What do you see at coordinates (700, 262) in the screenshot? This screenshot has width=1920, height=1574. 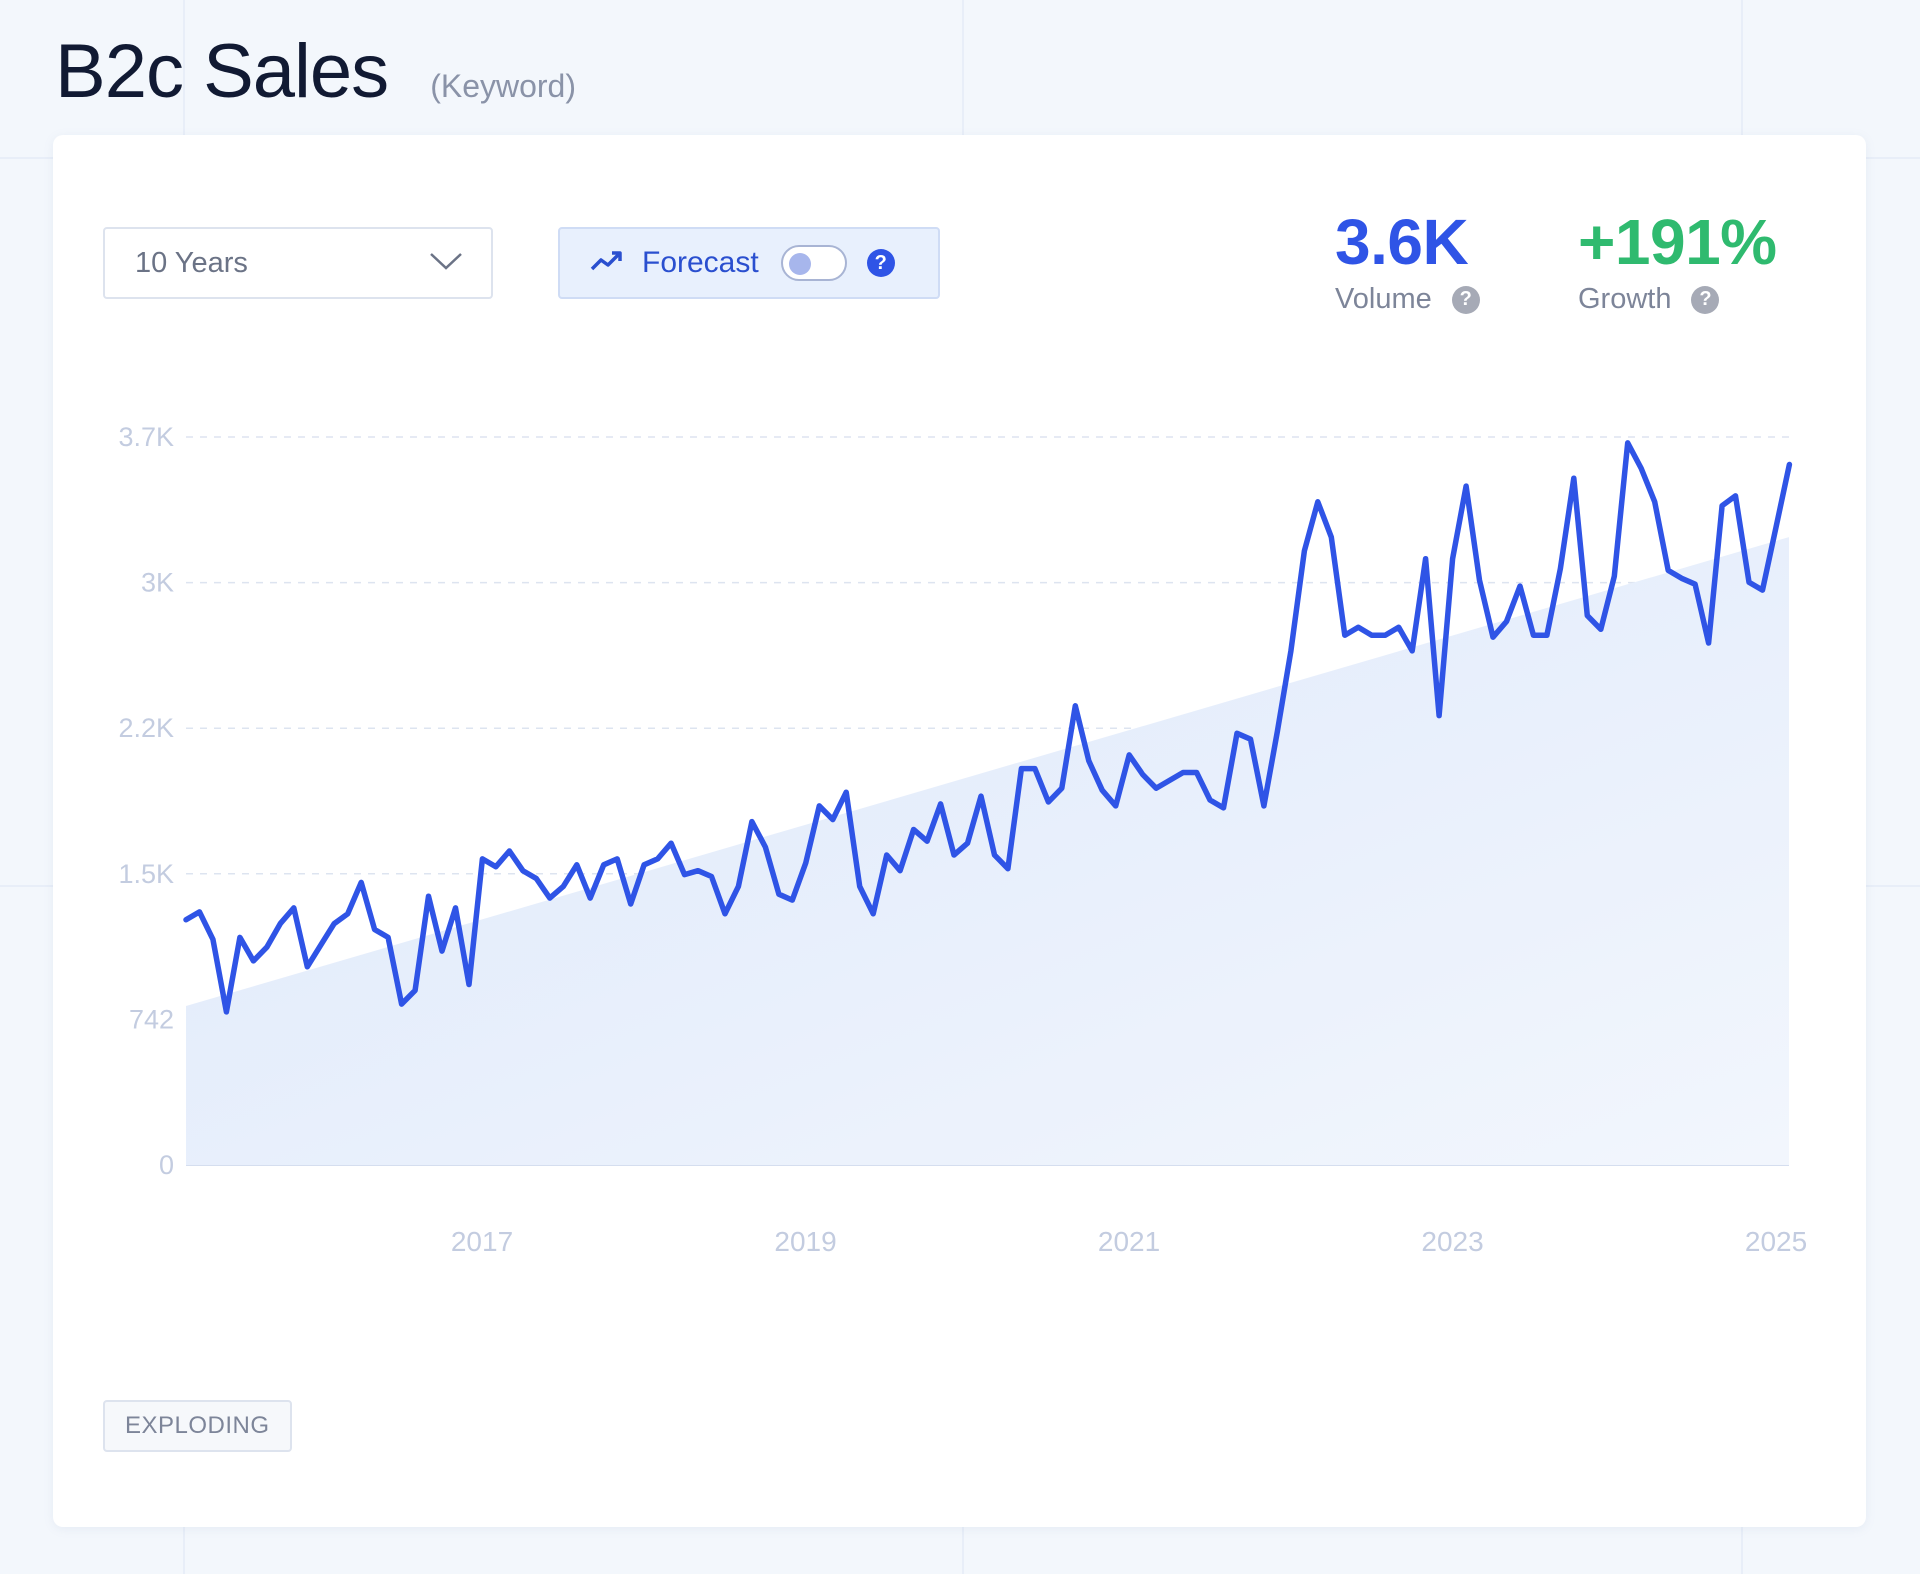 I see `forecast-label: Forecast` at bounding box center [700, 262].